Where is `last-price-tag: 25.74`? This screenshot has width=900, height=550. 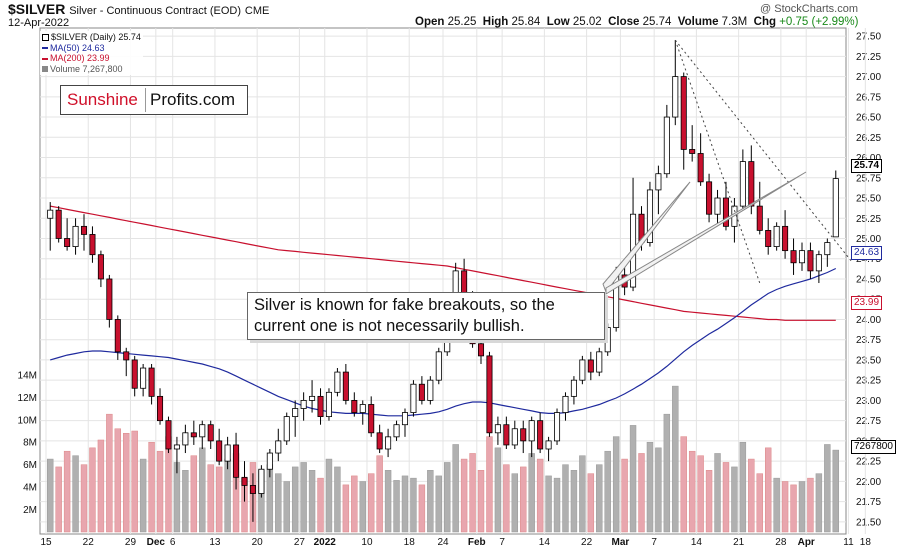 last-price-tag: 25.74 is located at coordinates (867, 166).